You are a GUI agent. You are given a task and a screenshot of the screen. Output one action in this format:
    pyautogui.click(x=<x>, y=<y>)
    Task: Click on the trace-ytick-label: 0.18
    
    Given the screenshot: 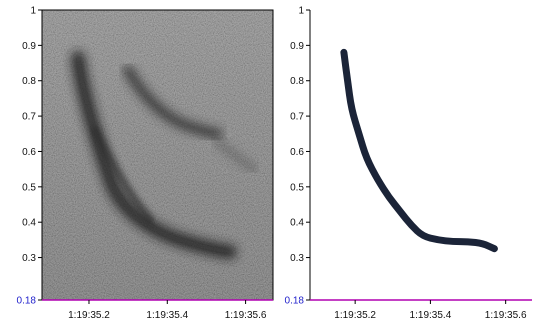 What is the action you would take?
    pyautogui.click(x=295, y=301)
    